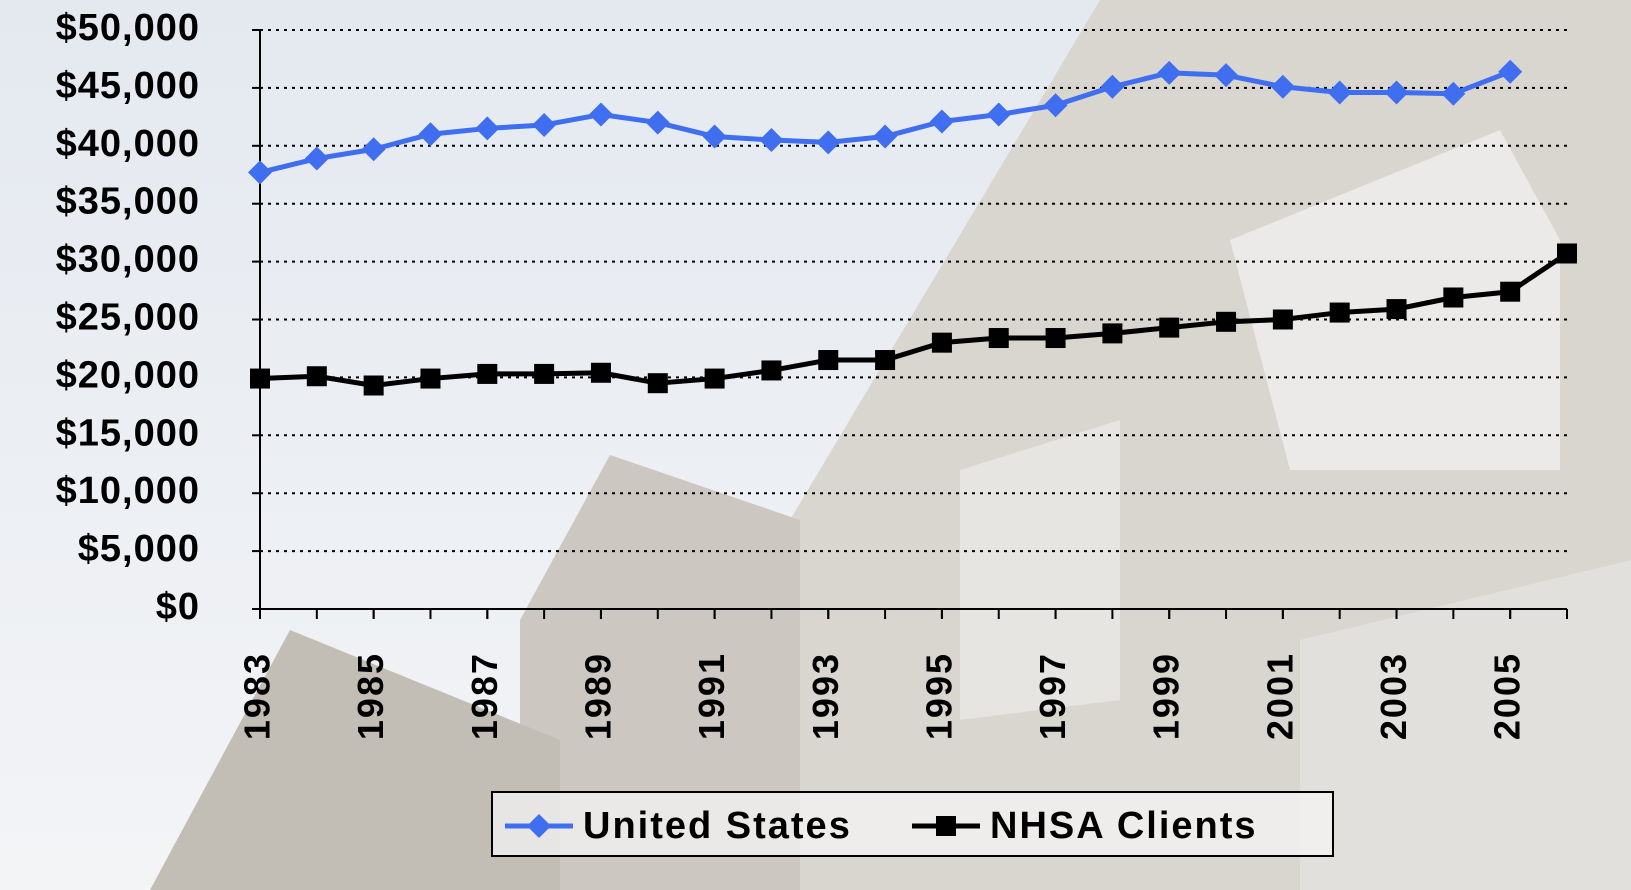 The image size is (1631, 890). I want to click on y-tick-label: $0, so click(178, 607).